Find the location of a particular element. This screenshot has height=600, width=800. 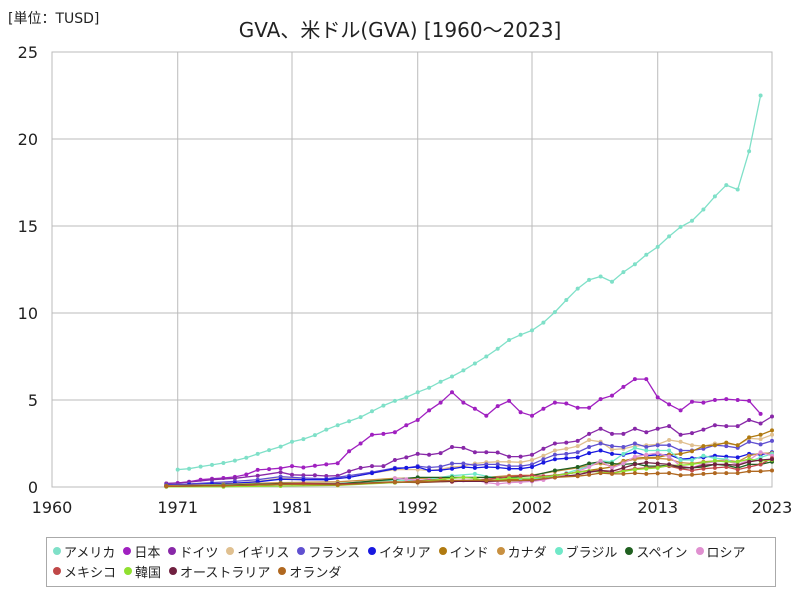

legend-label: インド is located at coordinates (469, 553).